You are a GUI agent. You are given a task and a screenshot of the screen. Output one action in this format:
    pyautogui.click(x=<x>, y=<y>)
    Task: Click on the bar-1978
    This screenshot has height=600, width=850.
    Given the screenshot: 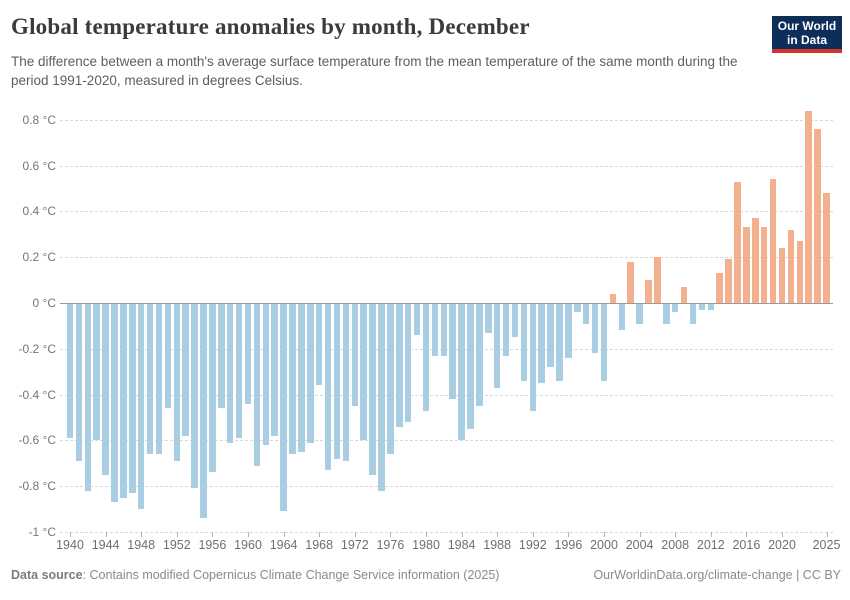 What is the action you would take?
    pyautogui.click(x=408, y=363)
    